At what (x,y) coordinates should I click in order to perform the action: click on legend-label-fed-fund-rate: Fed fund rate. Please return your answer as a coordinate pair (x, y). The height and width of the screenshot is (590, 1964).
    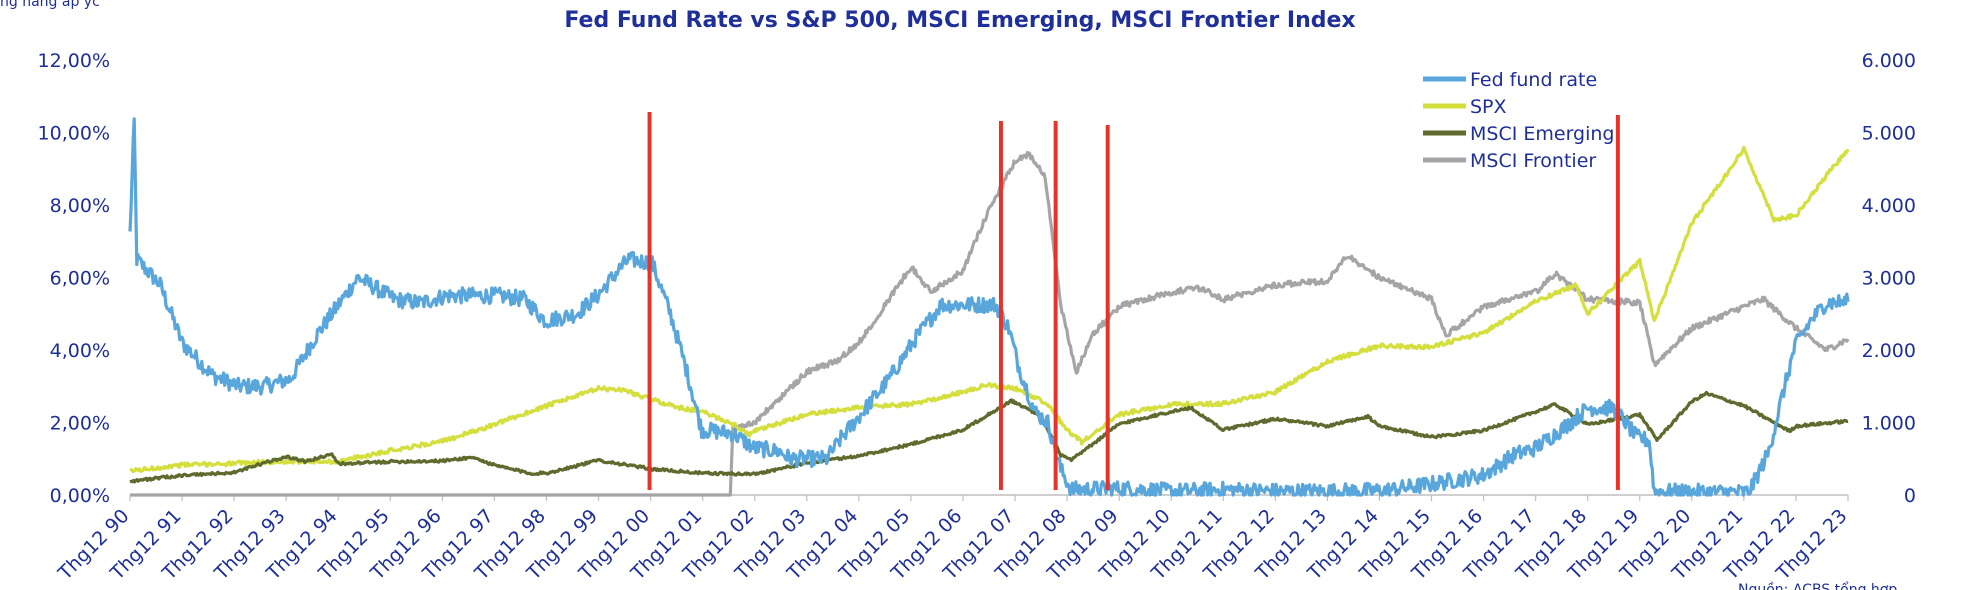
    Looking at the image, I should click on (1533, 80).